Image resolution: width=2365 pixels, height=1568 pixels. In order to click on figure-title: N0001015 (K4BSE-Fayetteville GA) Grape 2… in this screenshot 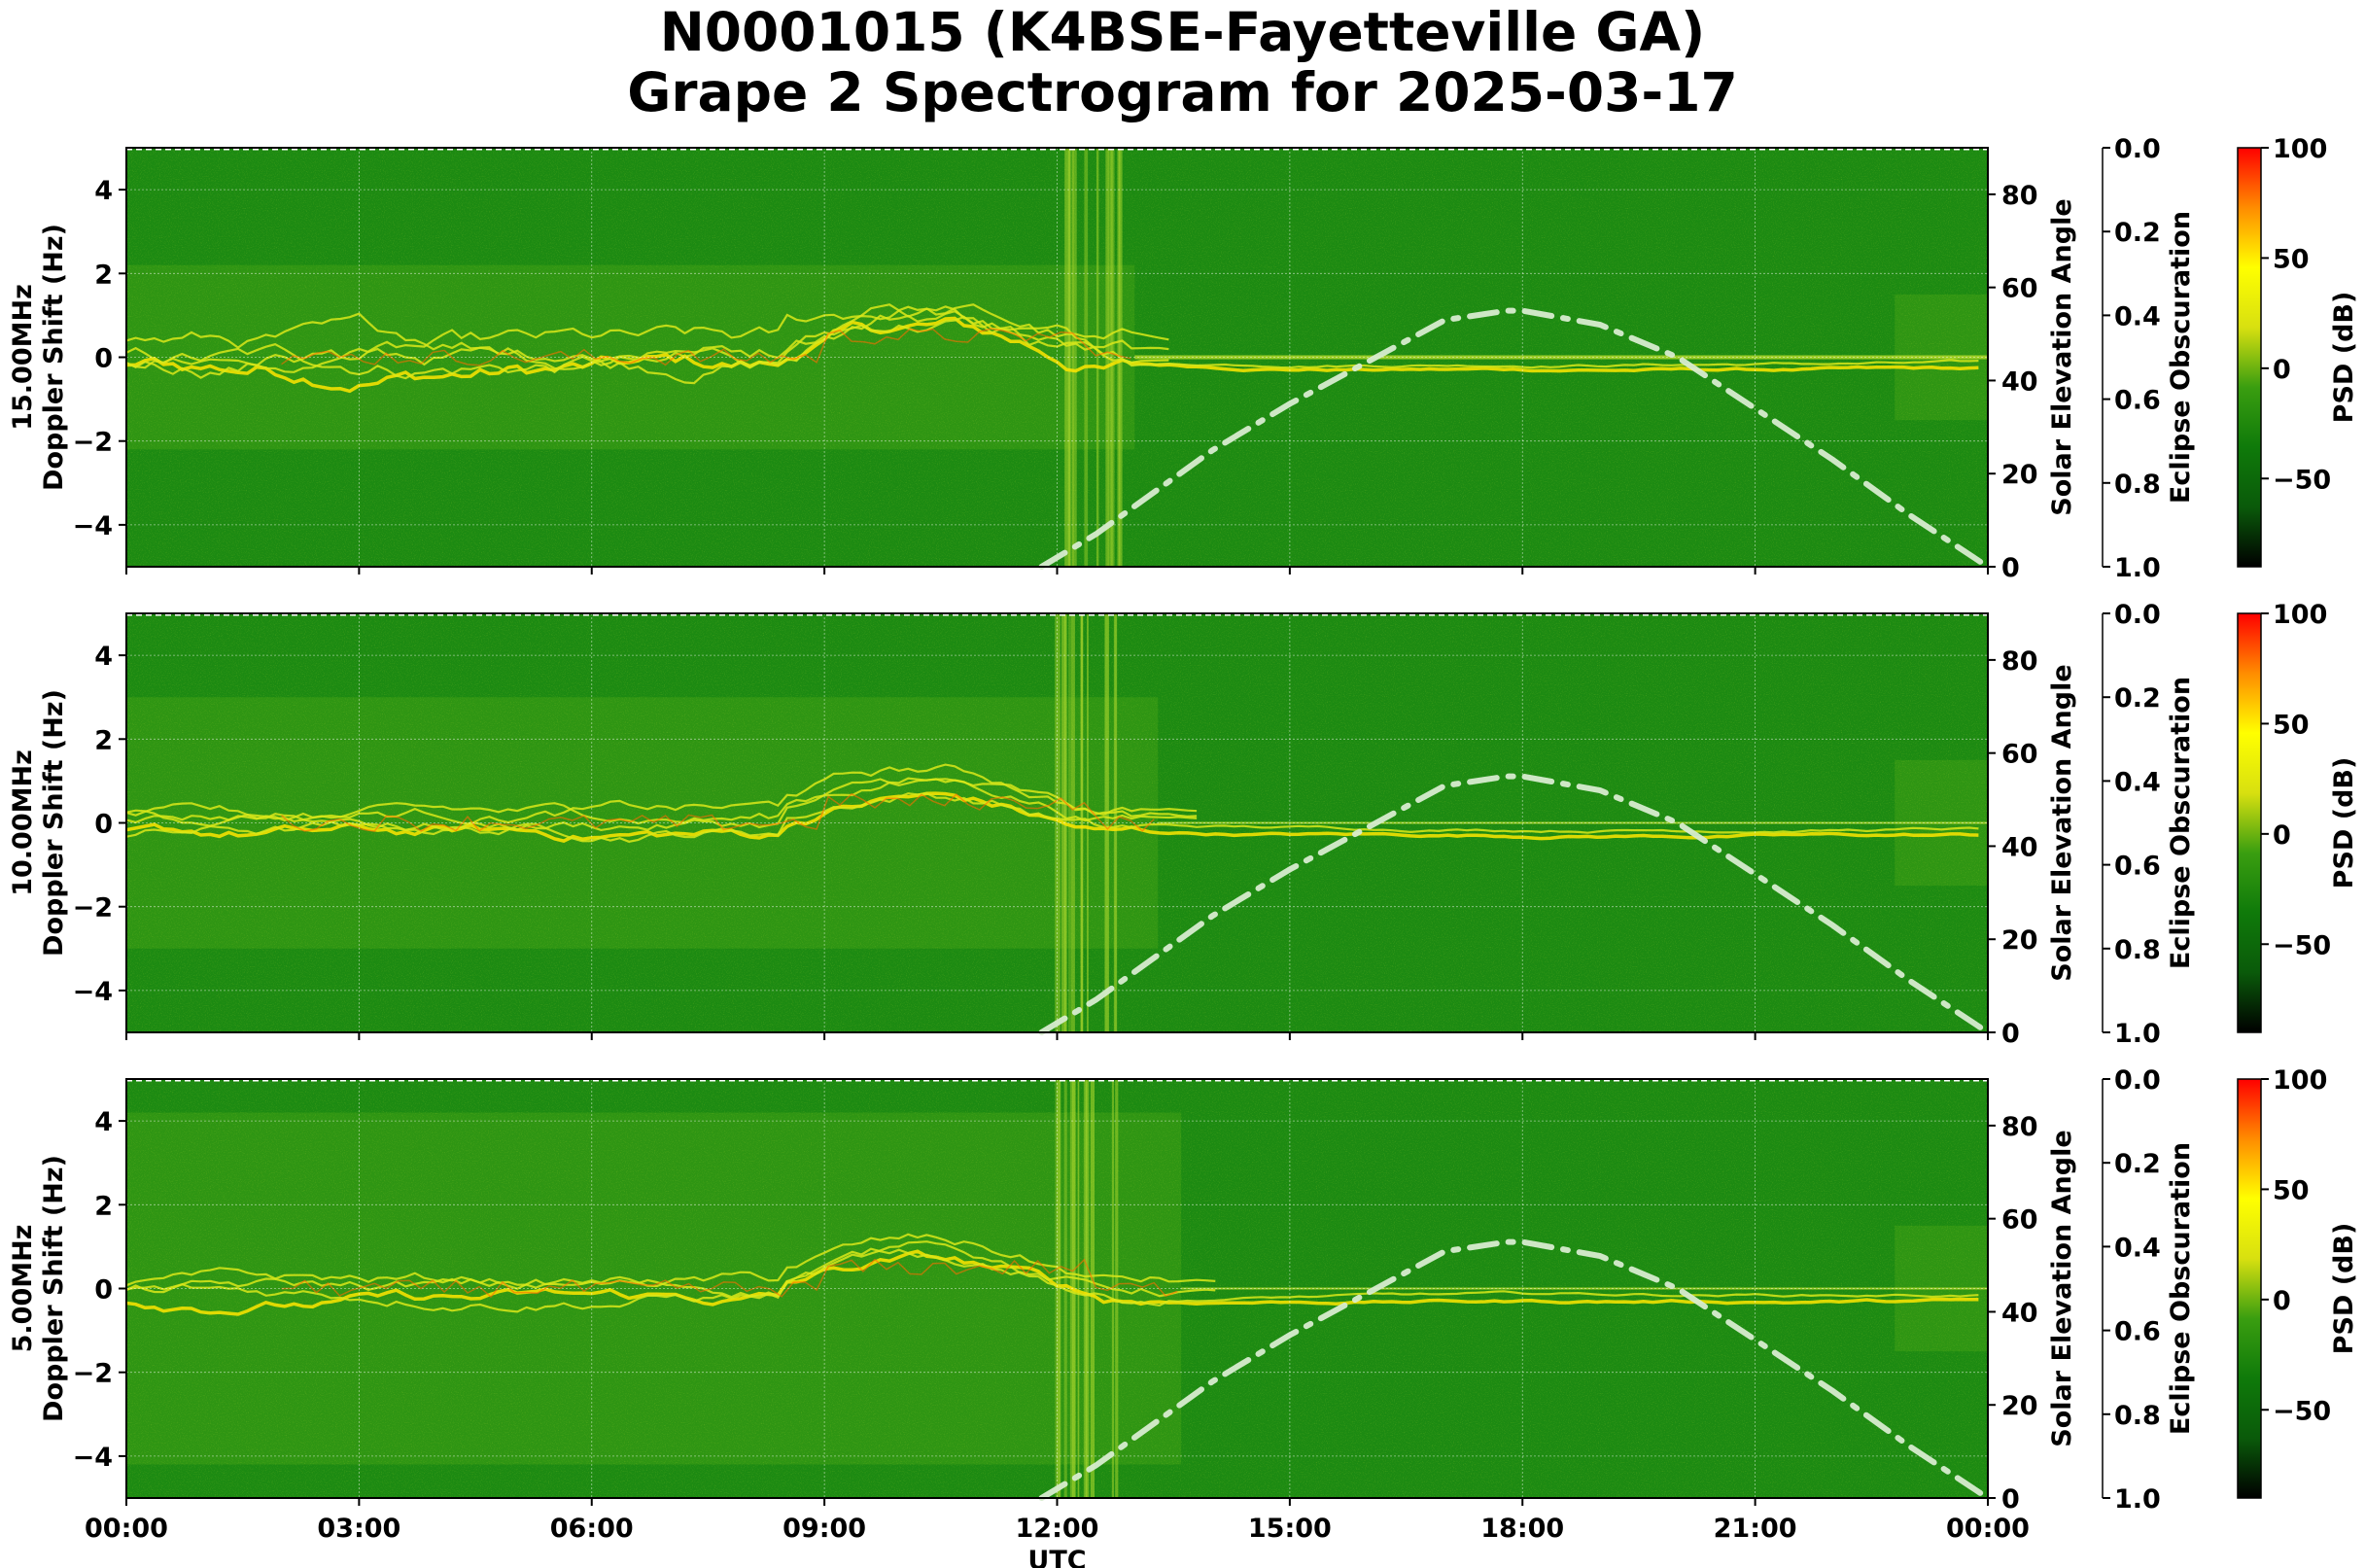, I will do `click(1182, 62)`.